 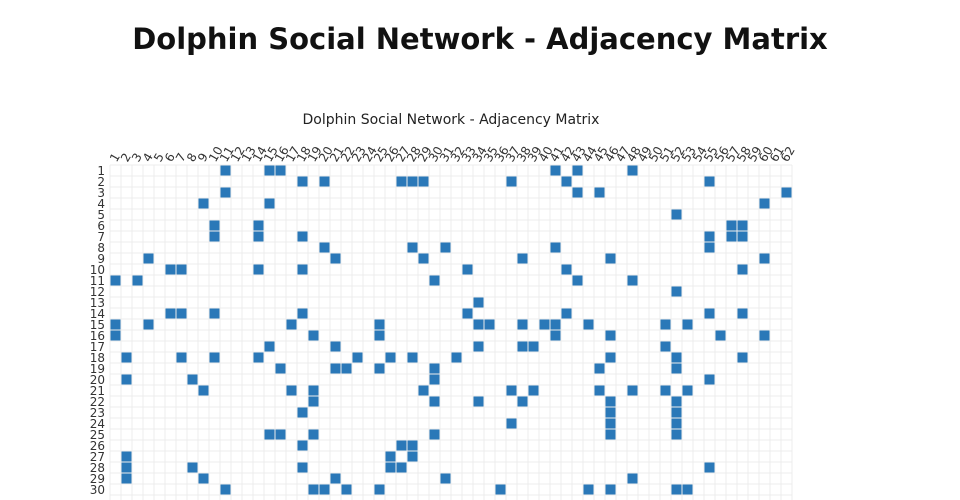 What do you see at coordinates (381, 154) in the screenshot?
I see `column-label: 25` at bounding box center [381, 154].